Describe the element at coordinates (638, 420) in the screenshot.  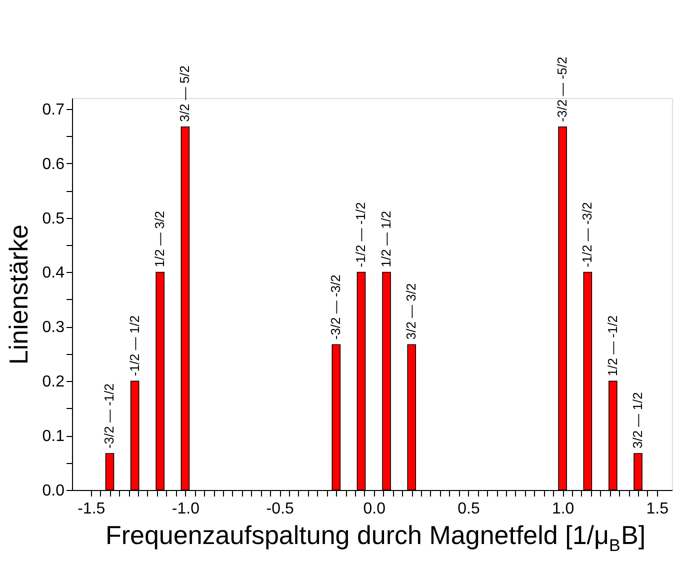
I see `data-label: 3/2 — 1/2` at that location.